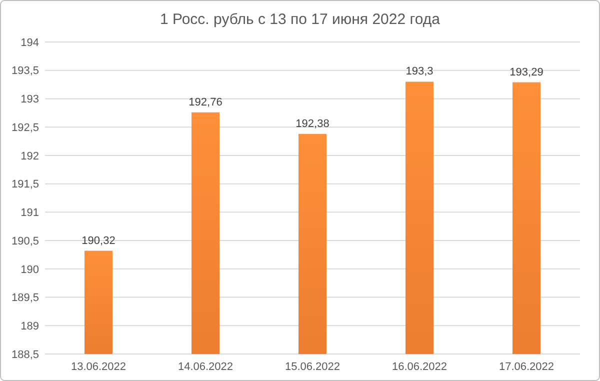 The height and width of the screenshot is (381, 600). What do you see at coordinates (25, 184) in the screenshot?
I see `y-tick-label: 191,5` at bounding box center [25, 184].